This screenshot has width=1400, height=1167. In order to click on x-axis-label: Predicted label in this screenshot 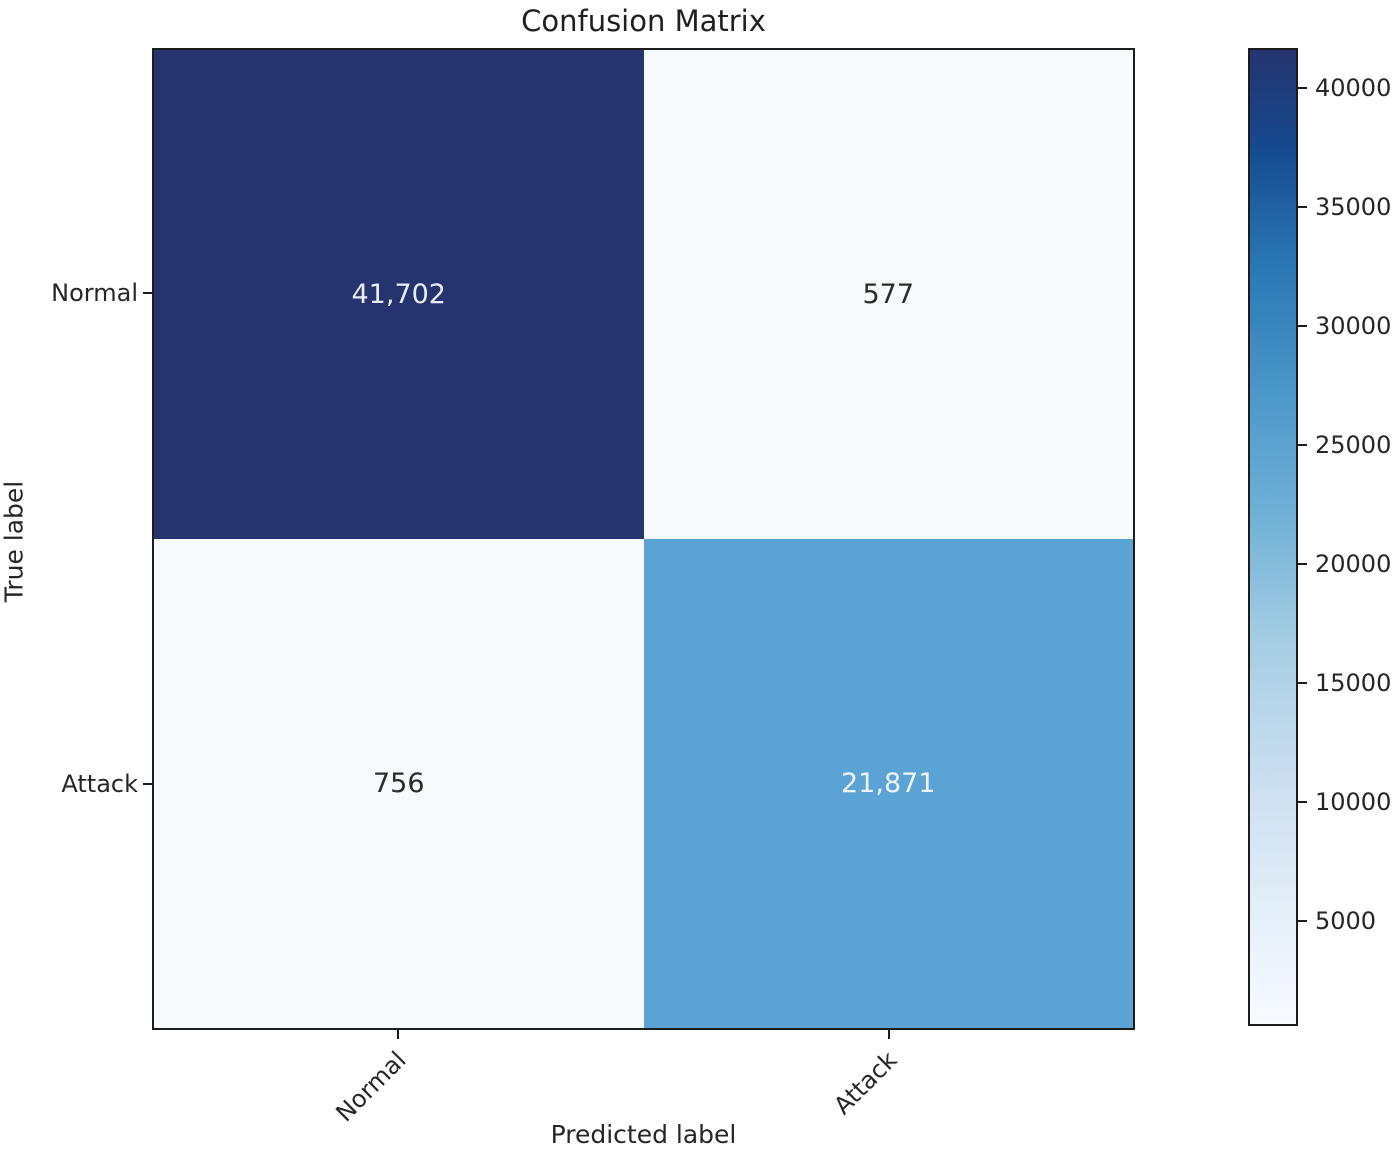, I will do `click(643, 1134)`.